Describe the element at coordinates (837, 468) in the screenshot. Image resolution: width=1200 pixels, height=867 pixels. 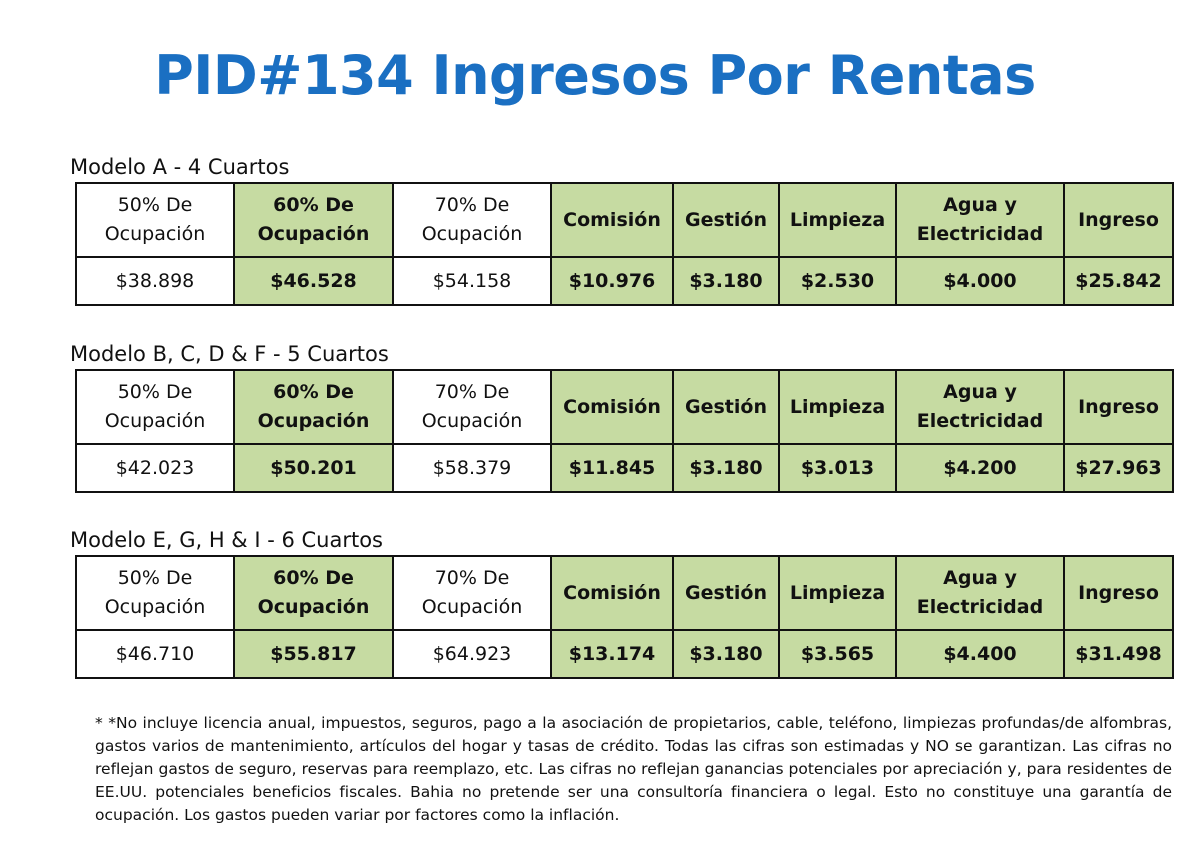
I see `value-cell: $3.013` at that location.